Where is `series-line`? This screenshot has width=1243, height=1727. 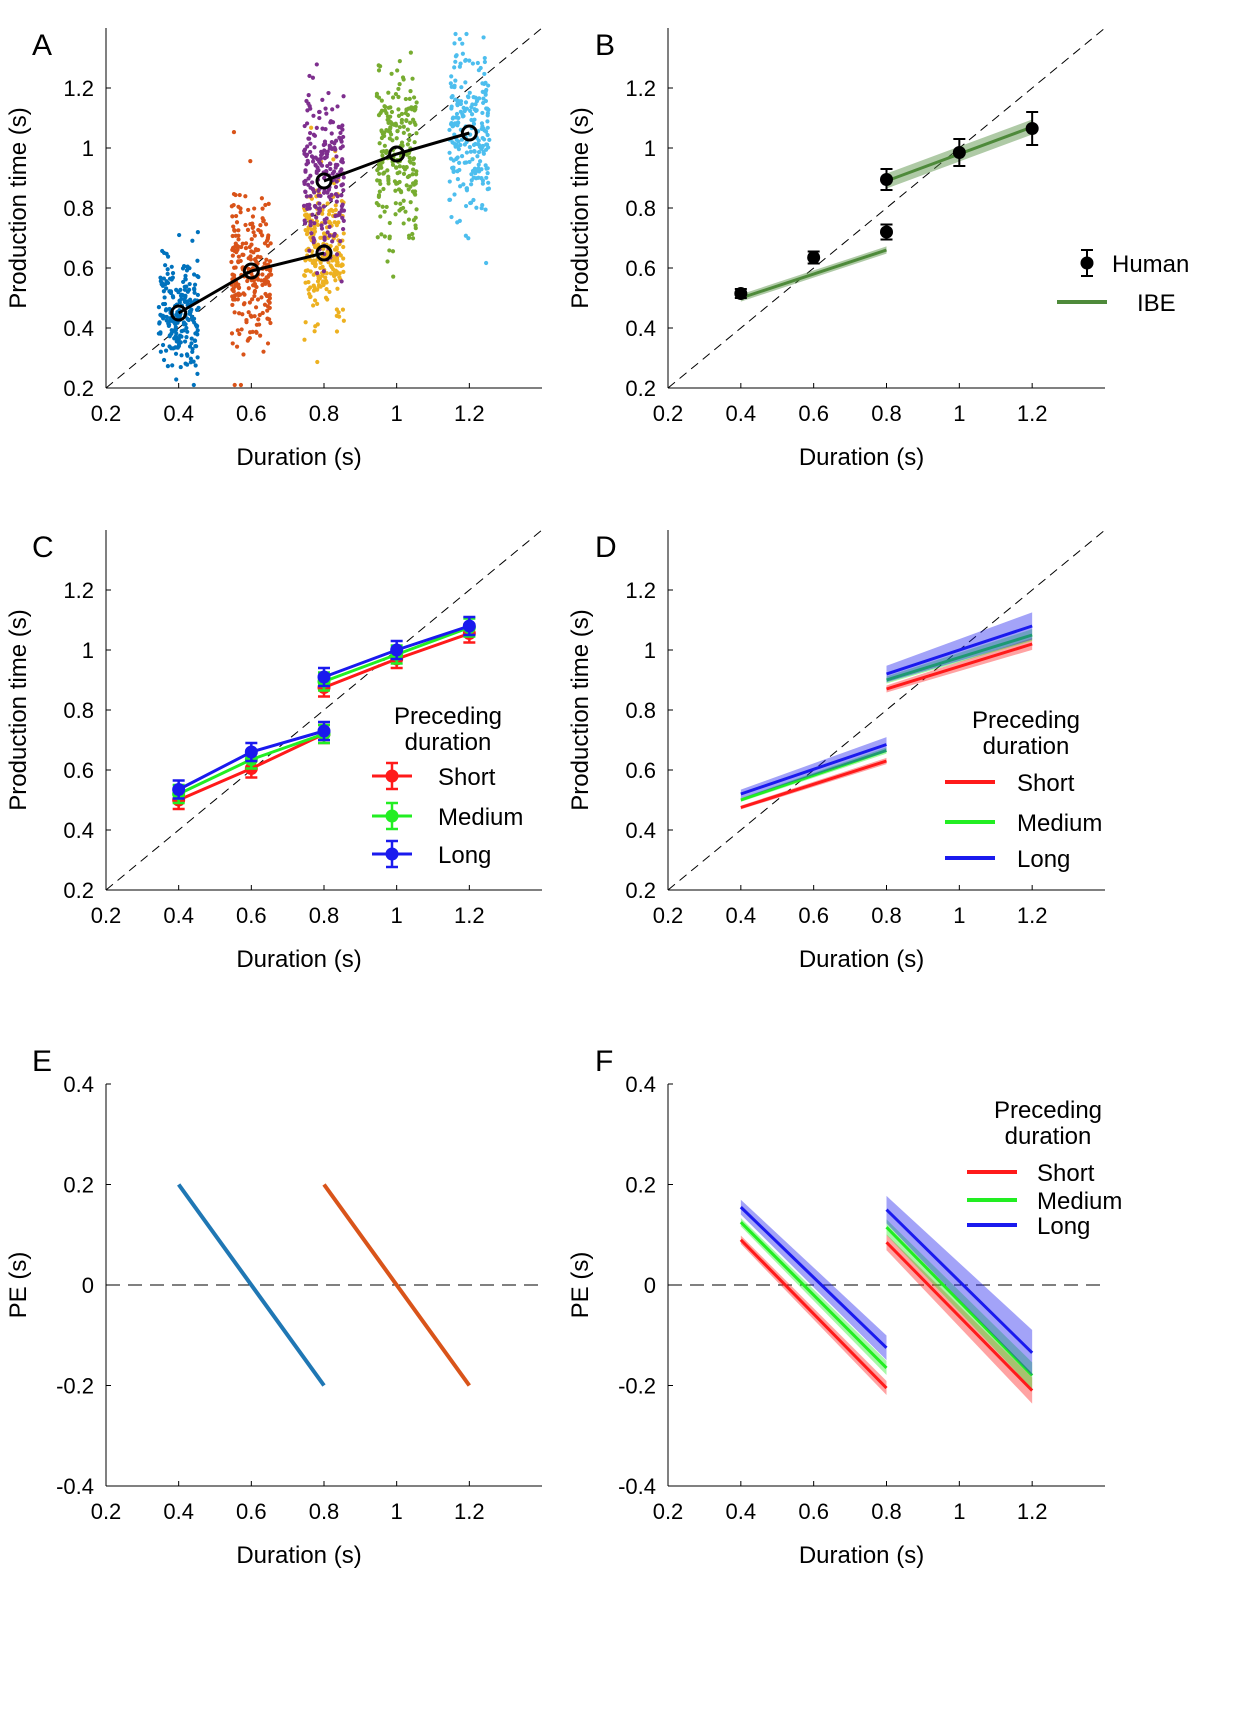 series-line is located at coordinates (959, 650).